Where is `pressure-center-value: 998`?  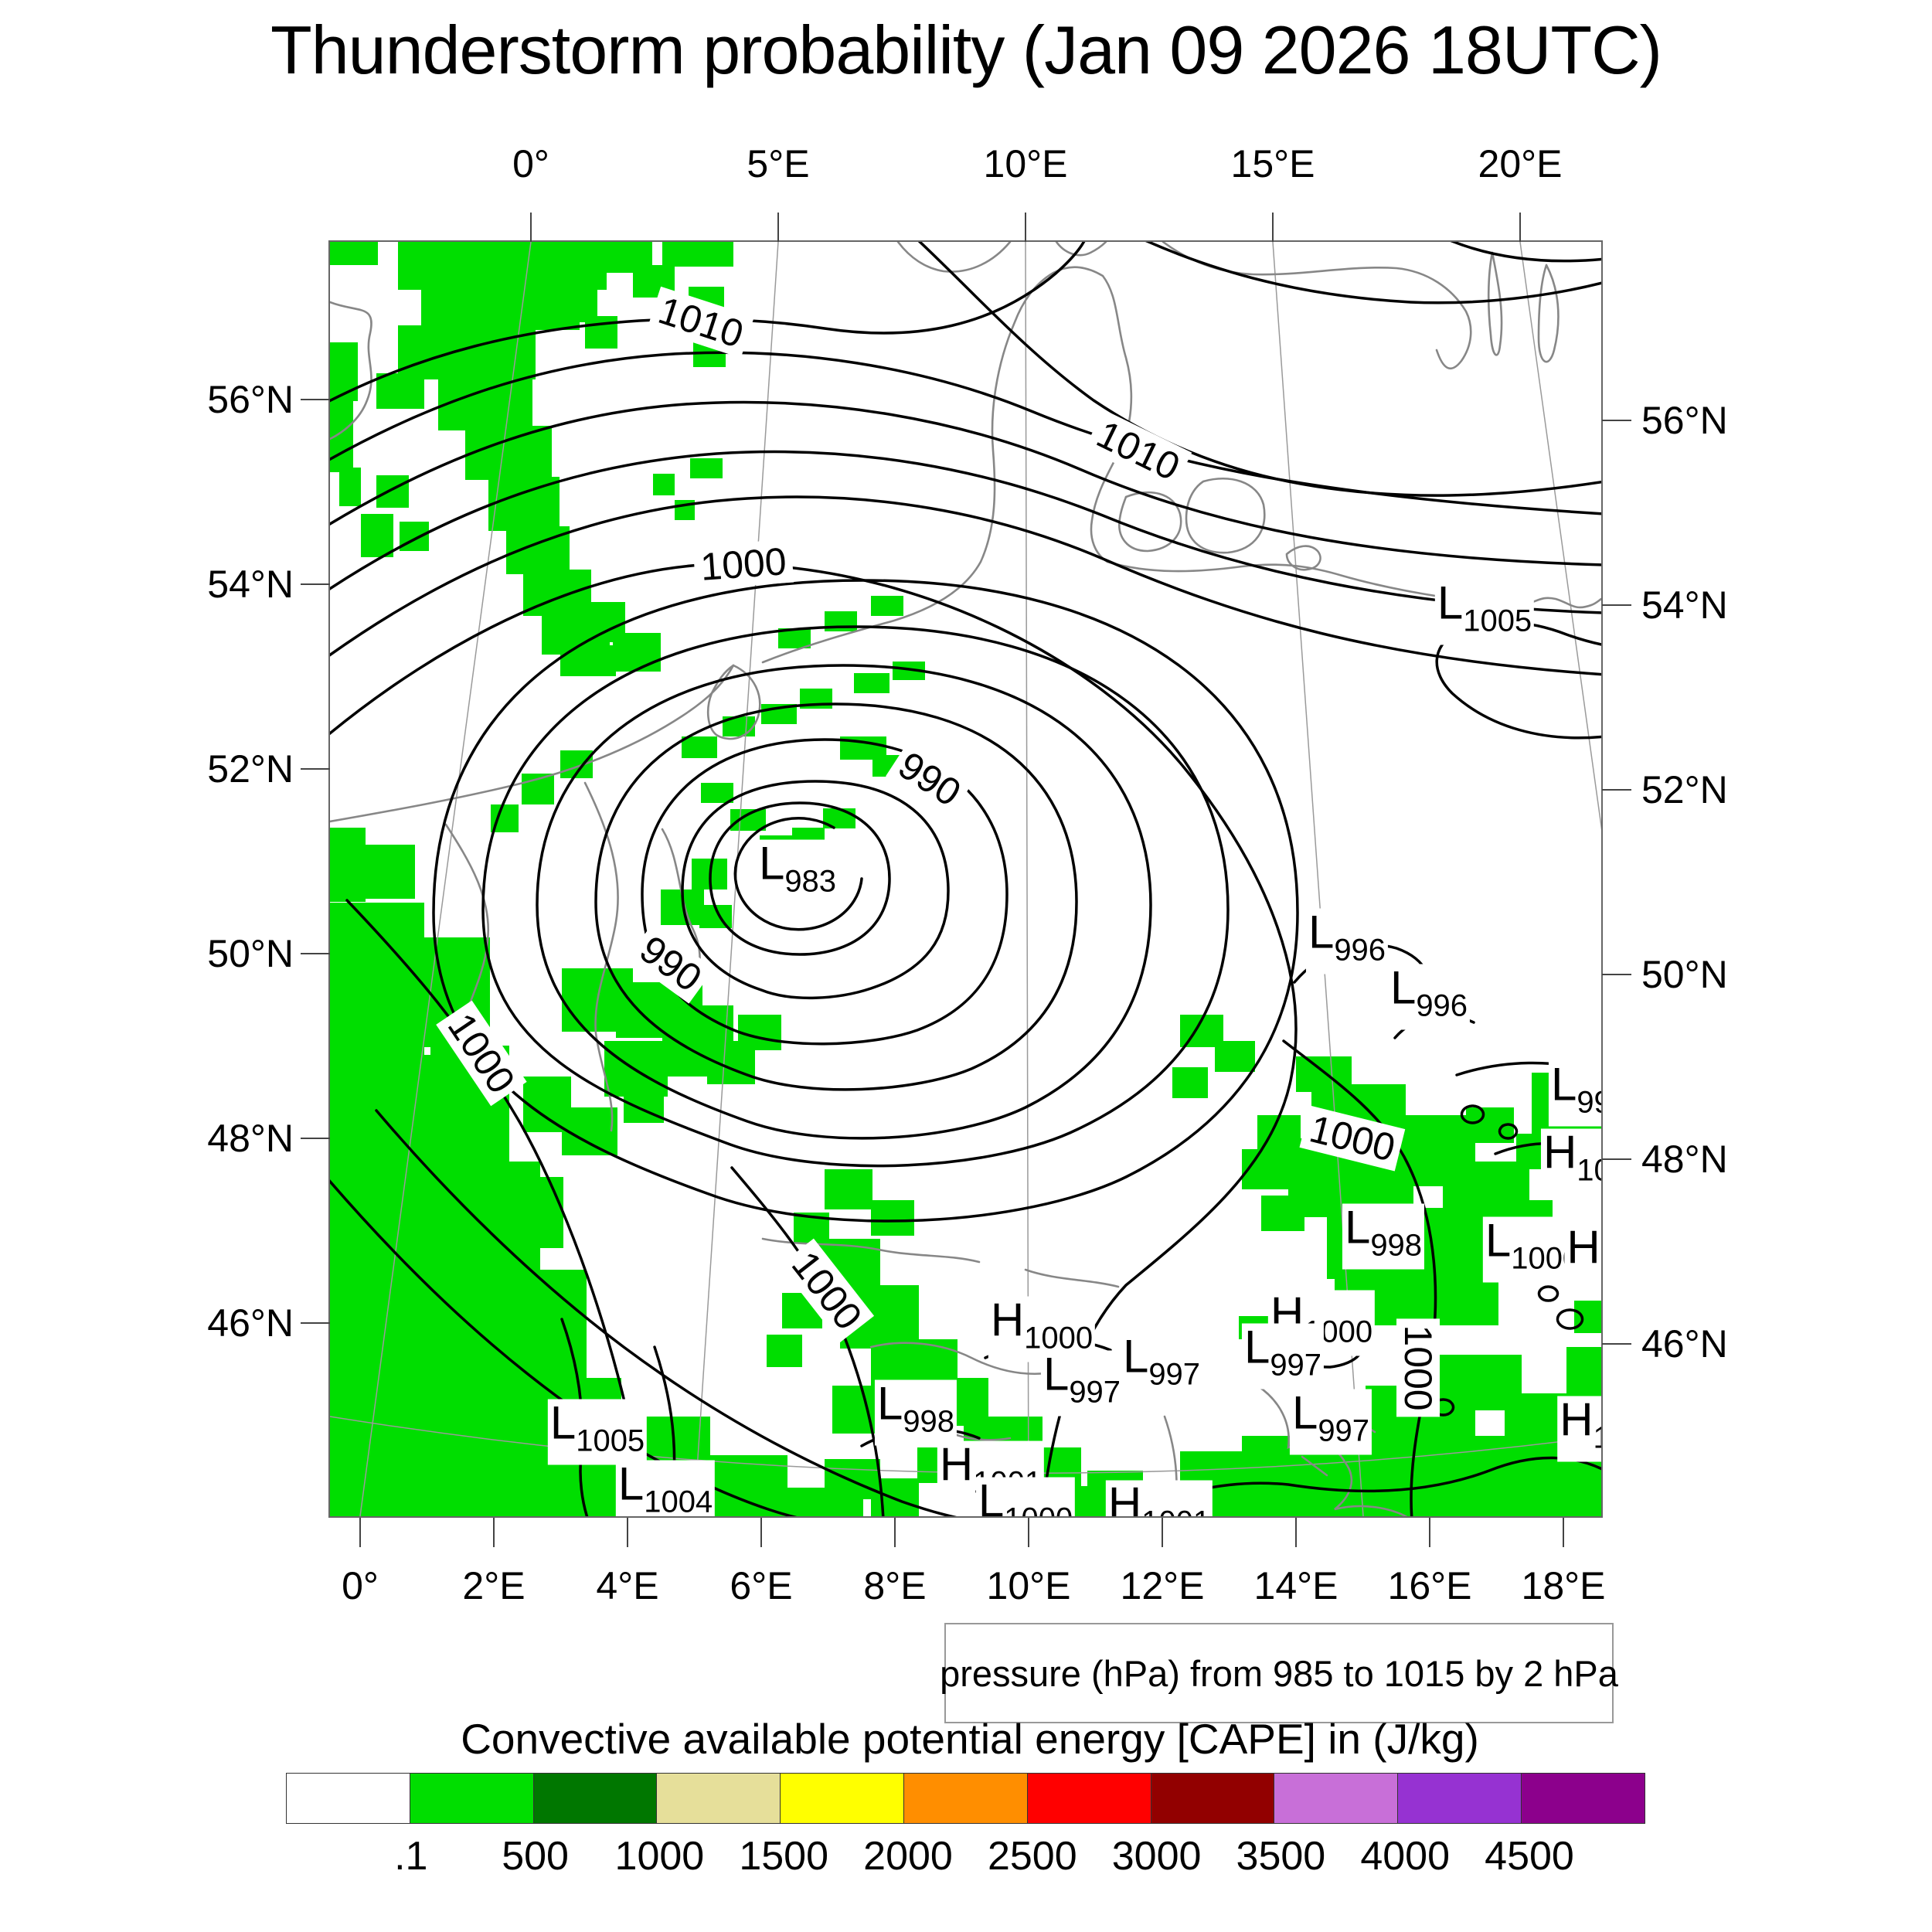
pressure-center-value: 998 is located at coordinates (929, 1421).